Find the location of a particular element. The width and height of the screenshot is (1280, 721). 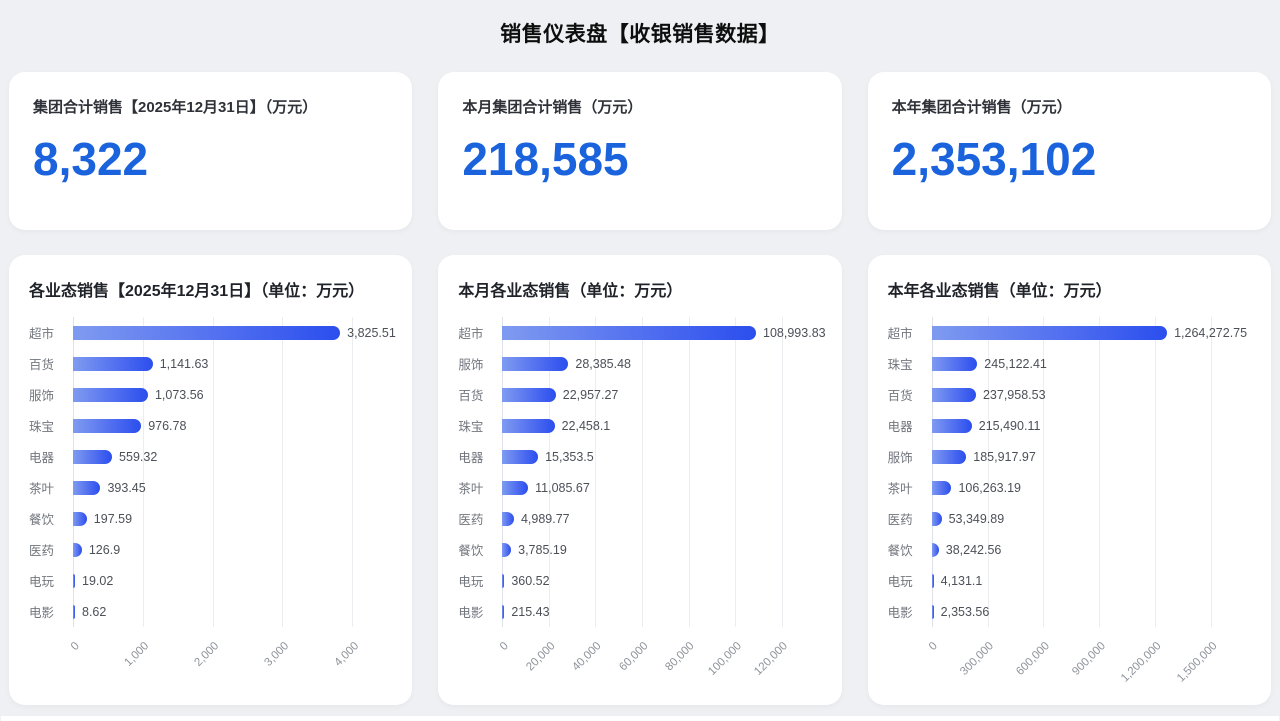

bar-珠宝: 245,122.41 is located at coordinates (989, 363).